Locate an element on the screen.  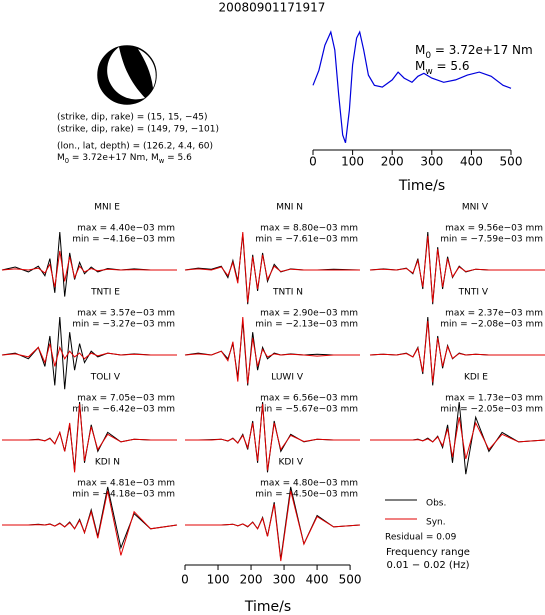
station-label: KDI N is located at coordinates (107, 463).